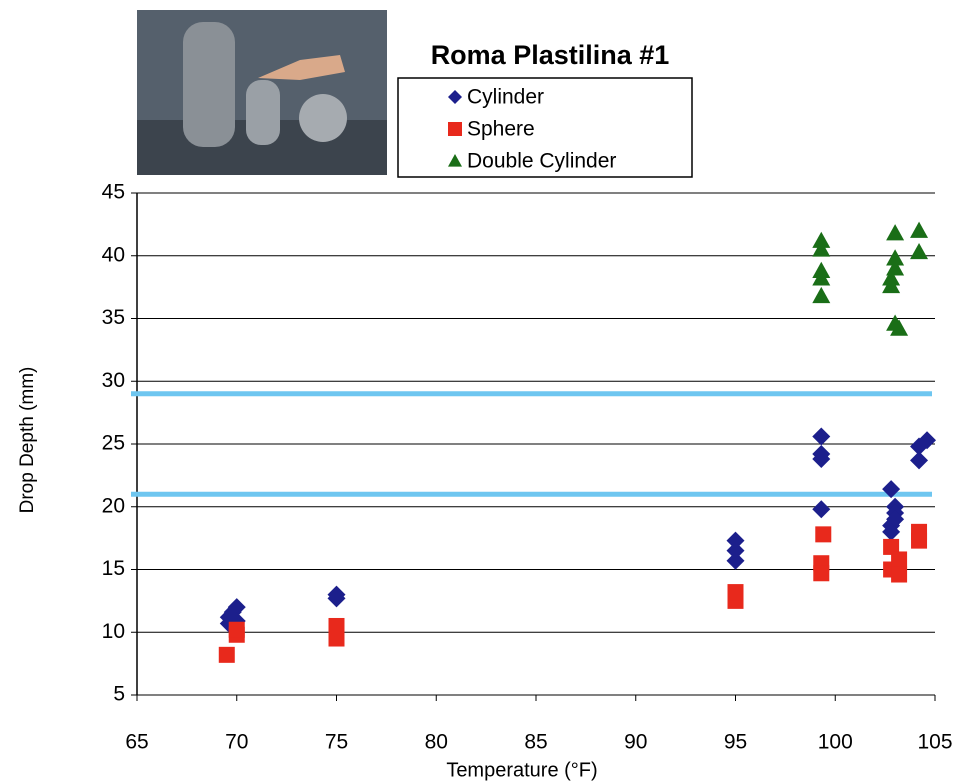 Image resolution: width=968 pixels, height=784 pixels. What do you see at coordinates (236, 742) in the screenshot?
I see `x-tick-label: 70` at bounding box center [236, 742].